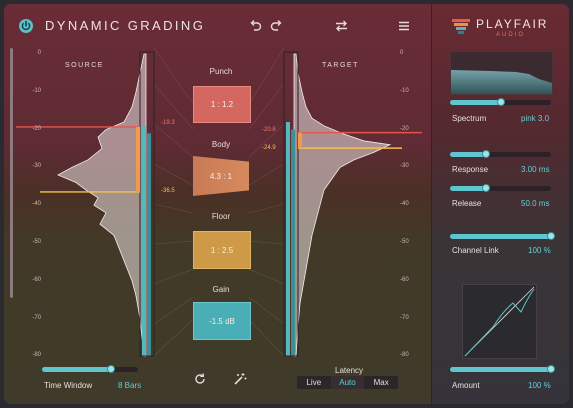 This screenshot has height=408, width=573. I want to click on floor-label: Floor, so click(221, 216).